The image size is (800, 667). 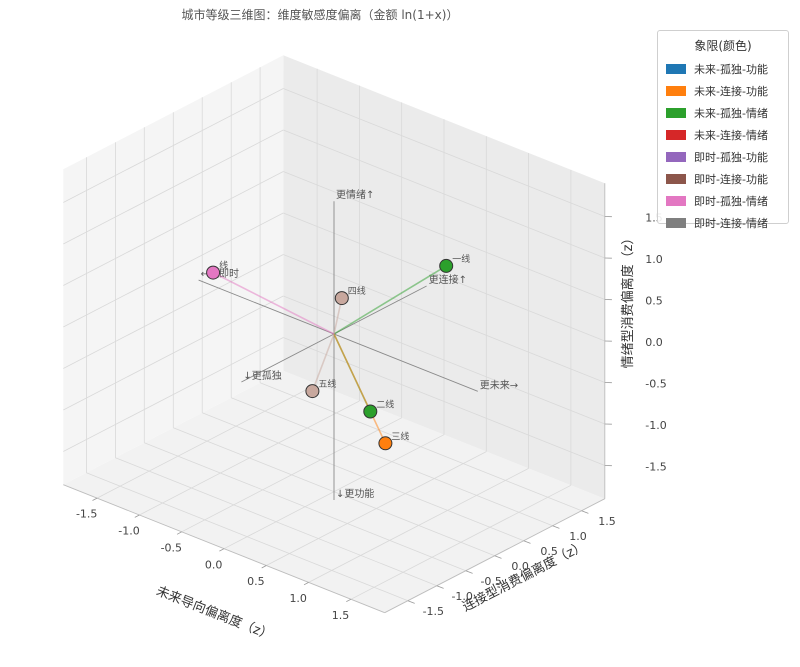 What do you see at coordinates (223, 266) in the screenshot?
I see `point-label: 线` at bounding box center [223, 266].